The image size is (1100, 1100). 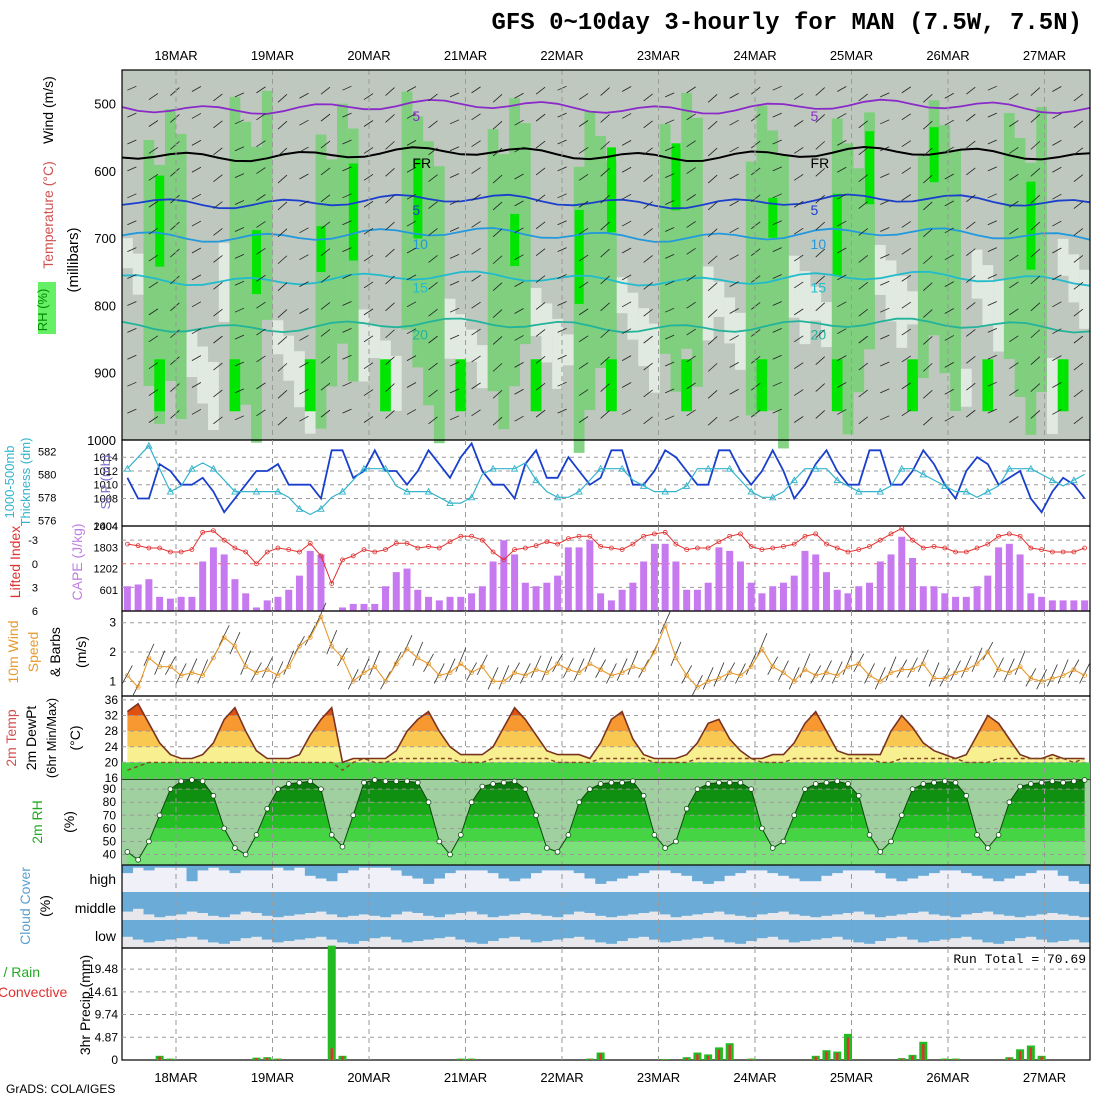 What do you see at coordinates (536, 385) in the screenshot?
I see `rh-bright-low` at bounding box center [536, 385].